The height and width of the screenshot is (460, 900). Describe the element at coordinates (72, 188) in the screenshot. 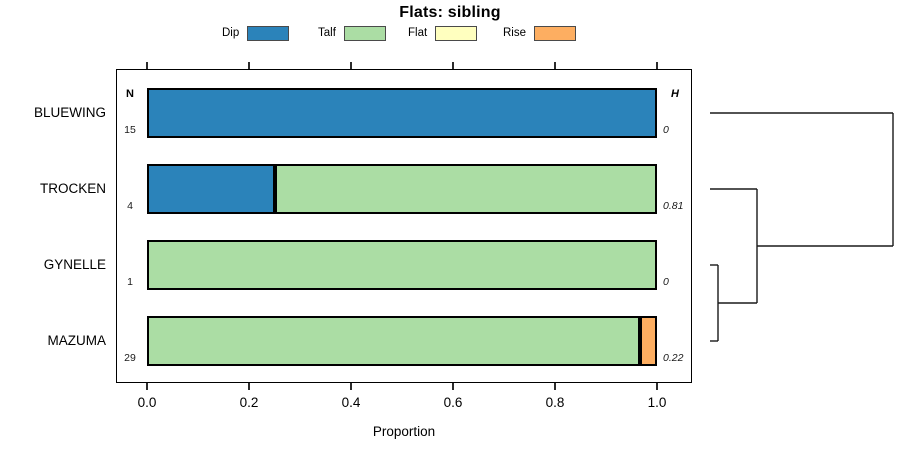

I see `row-label-trocken: TROCKEN` at that location.